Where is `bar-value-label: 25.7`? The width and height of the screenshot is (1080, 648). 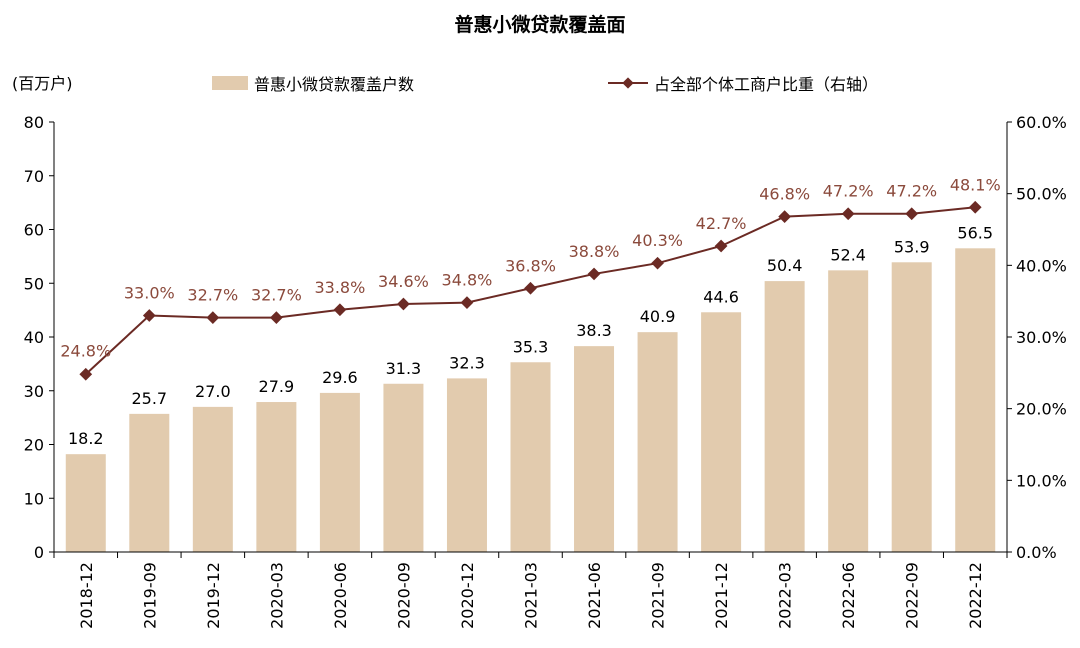
bar-value-label: 25.7 is located at coordinates (149, 398).